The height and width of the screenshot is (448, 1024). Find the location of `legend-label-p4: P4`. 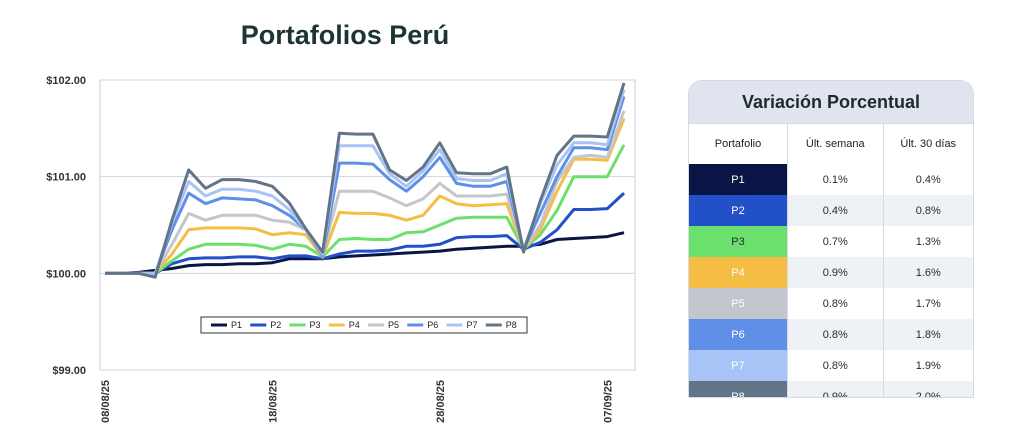

legend-label-p4: P4 is located at coordinates (354, 325).